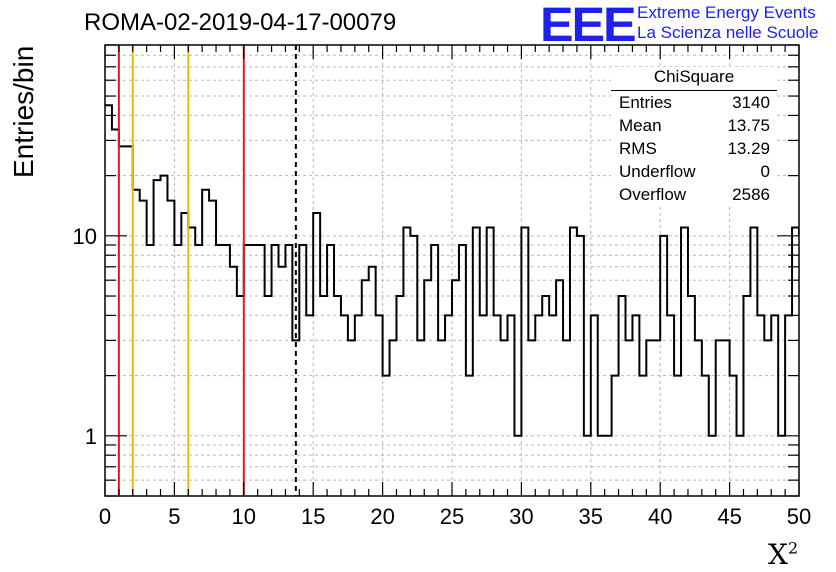  What do you see at coordinates (240, 22) in the screenshot?
I see `chart-title: ROMA-02-2019-04-17-00079` at bounding box center [240, 22].